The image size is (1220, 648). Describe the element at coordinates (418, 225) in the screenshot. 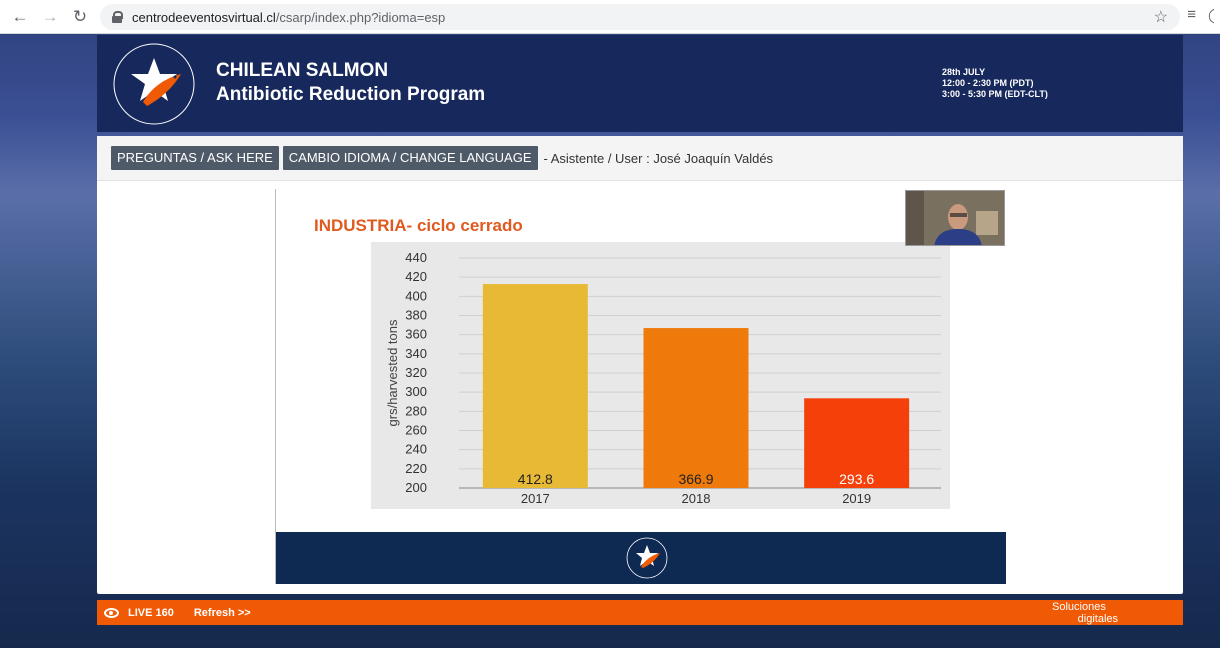

I see `slide-title: INDUSTRIA- ciclo cerrado` at that location.